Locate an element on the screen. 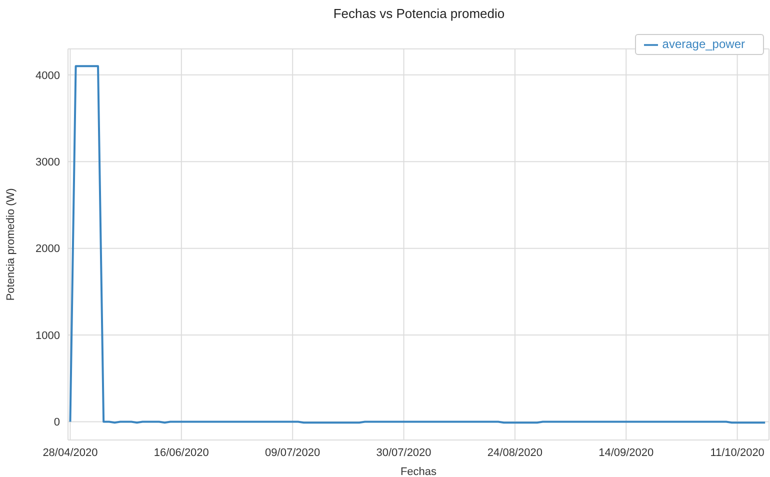  y-tick-label: 4000 is located at coordinates (48, 76).